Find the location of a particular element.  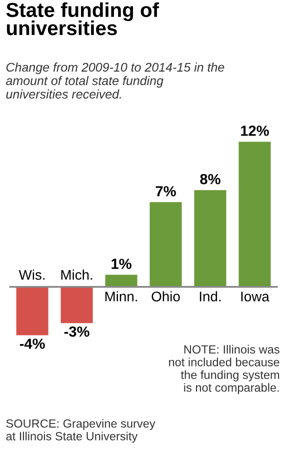

x-tick-label: Wis. is located at coordinates (31, 275).